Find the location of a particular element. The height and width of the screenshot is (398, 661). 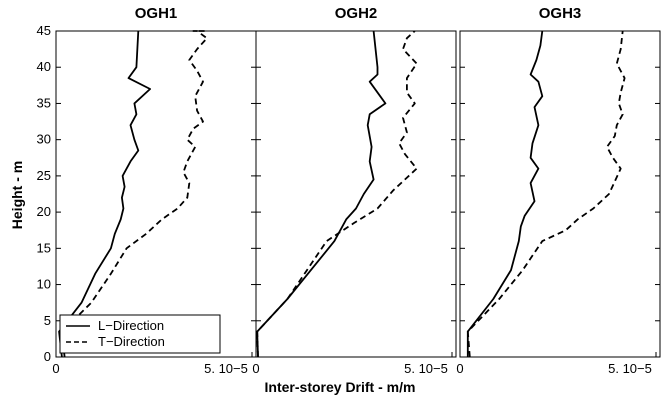

panel-title: OGH2 is located at coordinates (356, 13).